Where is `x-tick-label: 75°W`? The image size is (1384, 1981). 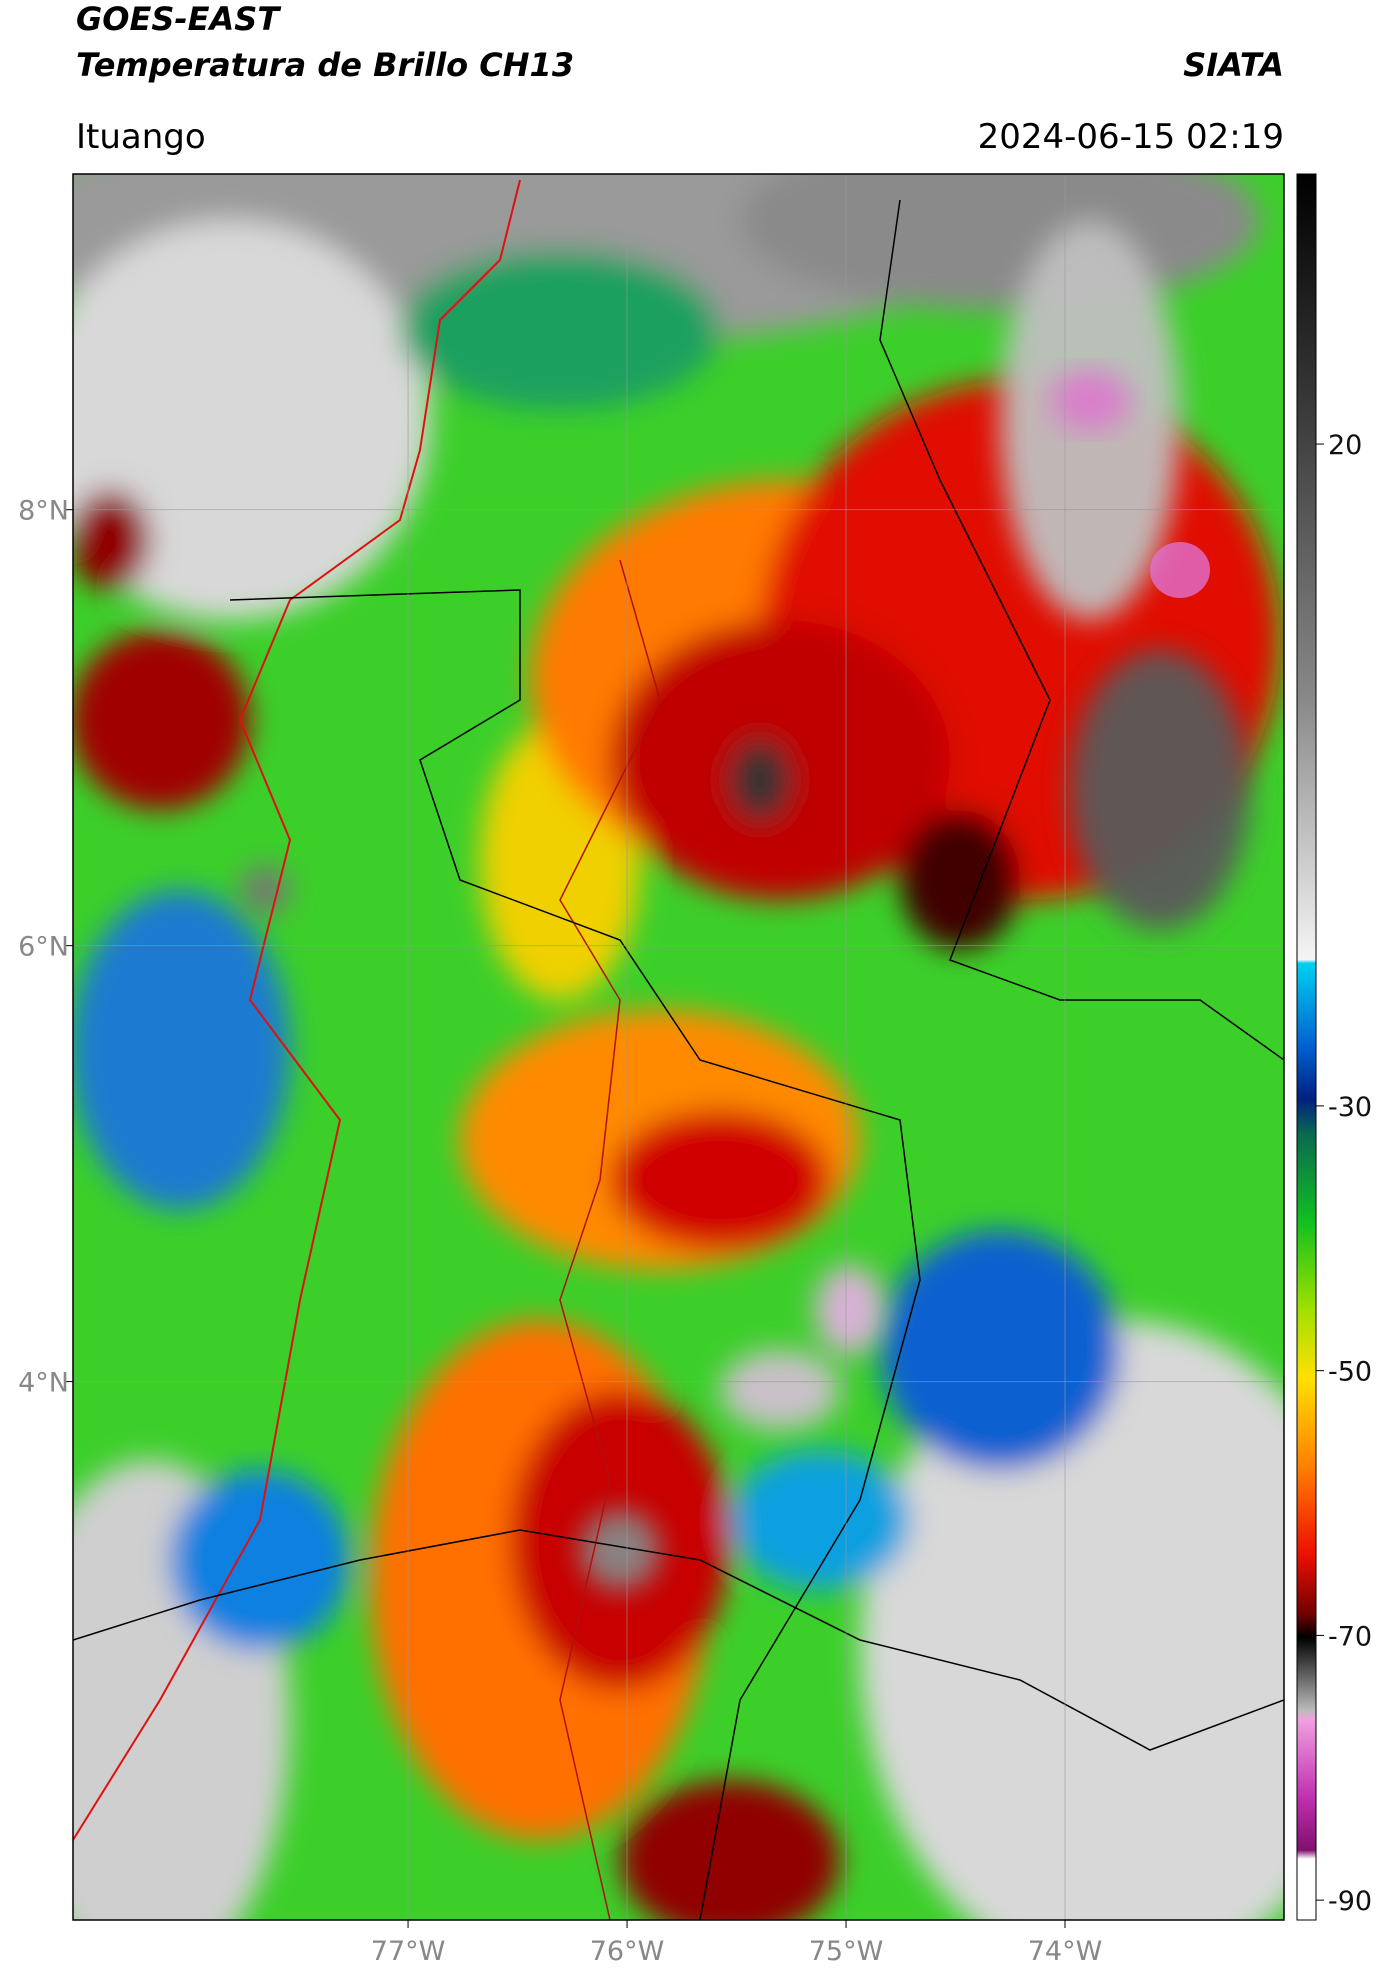
x-tick-label: 75°W is located at coordinates (846, 1951).